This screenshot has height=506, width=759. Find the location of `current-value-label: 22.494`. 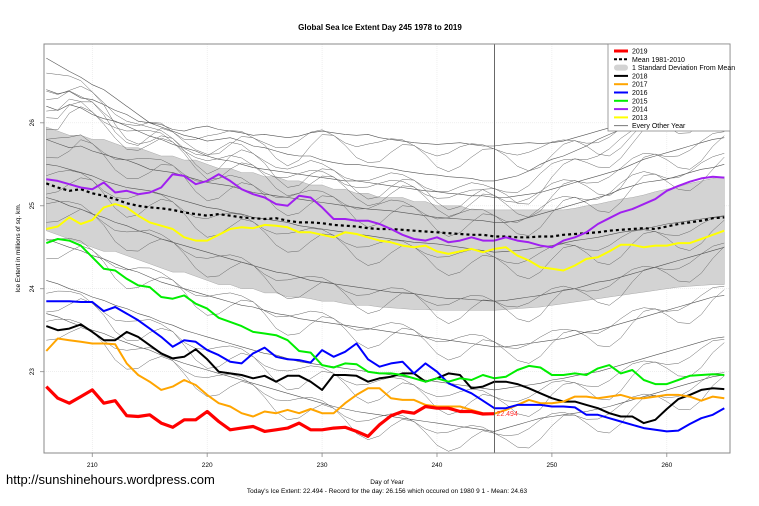

current-value-label: 22.494 is located at coordinates (507, 414).